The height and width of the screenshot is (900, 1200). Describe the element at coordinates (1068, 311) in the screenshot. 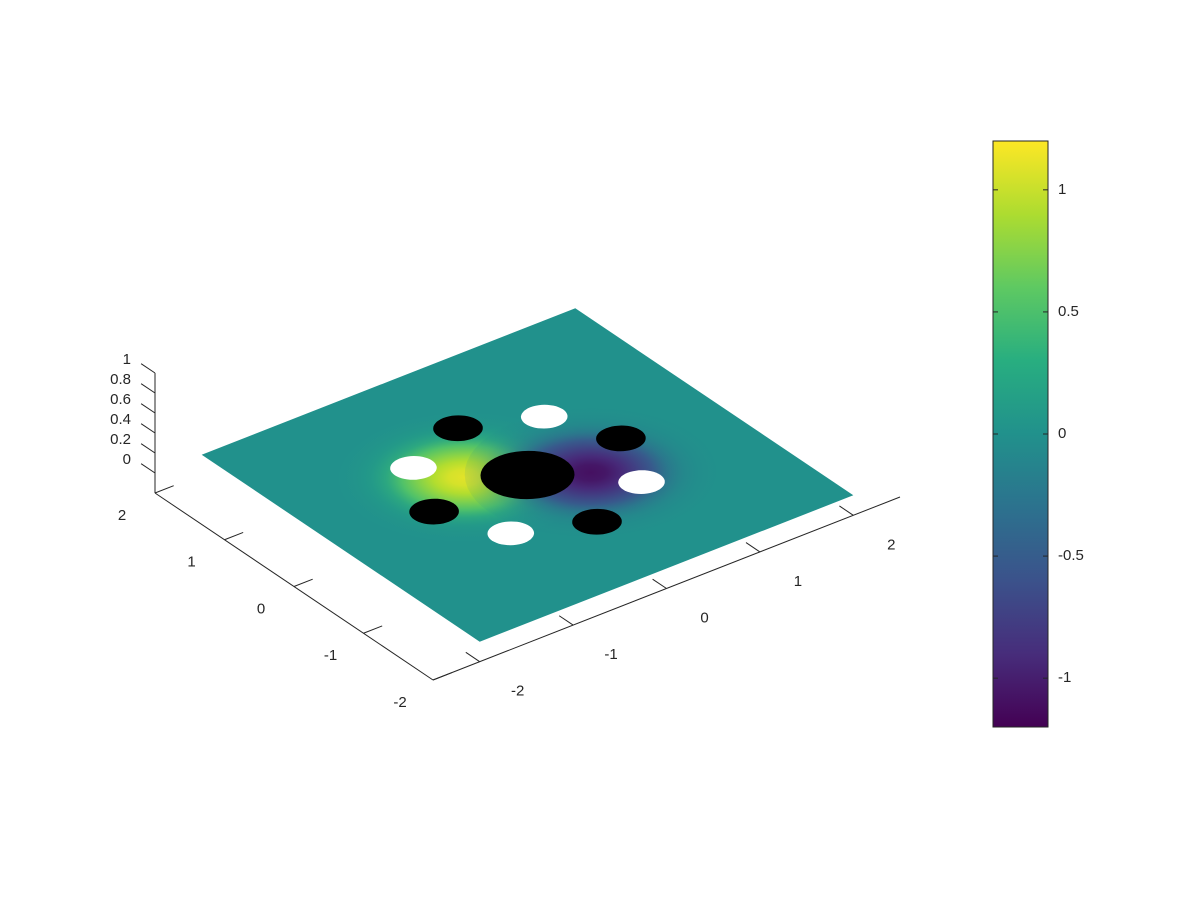

I see `colorbar-tick-label: 0.5` at that location.